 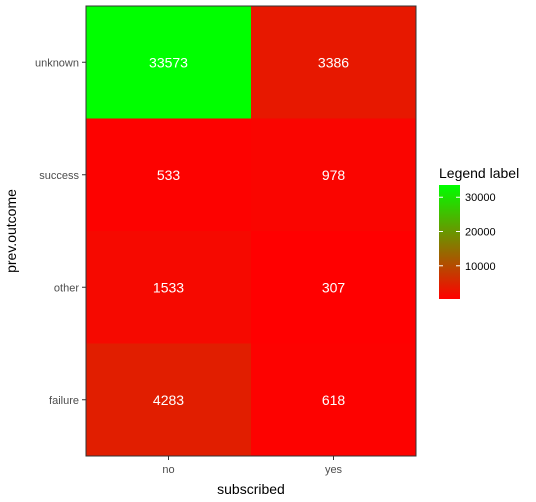 What do you see at coordinates (251, 489) in the screenshot?
I see `x-axis-title: subscribed` at bounding box center [251, 489].